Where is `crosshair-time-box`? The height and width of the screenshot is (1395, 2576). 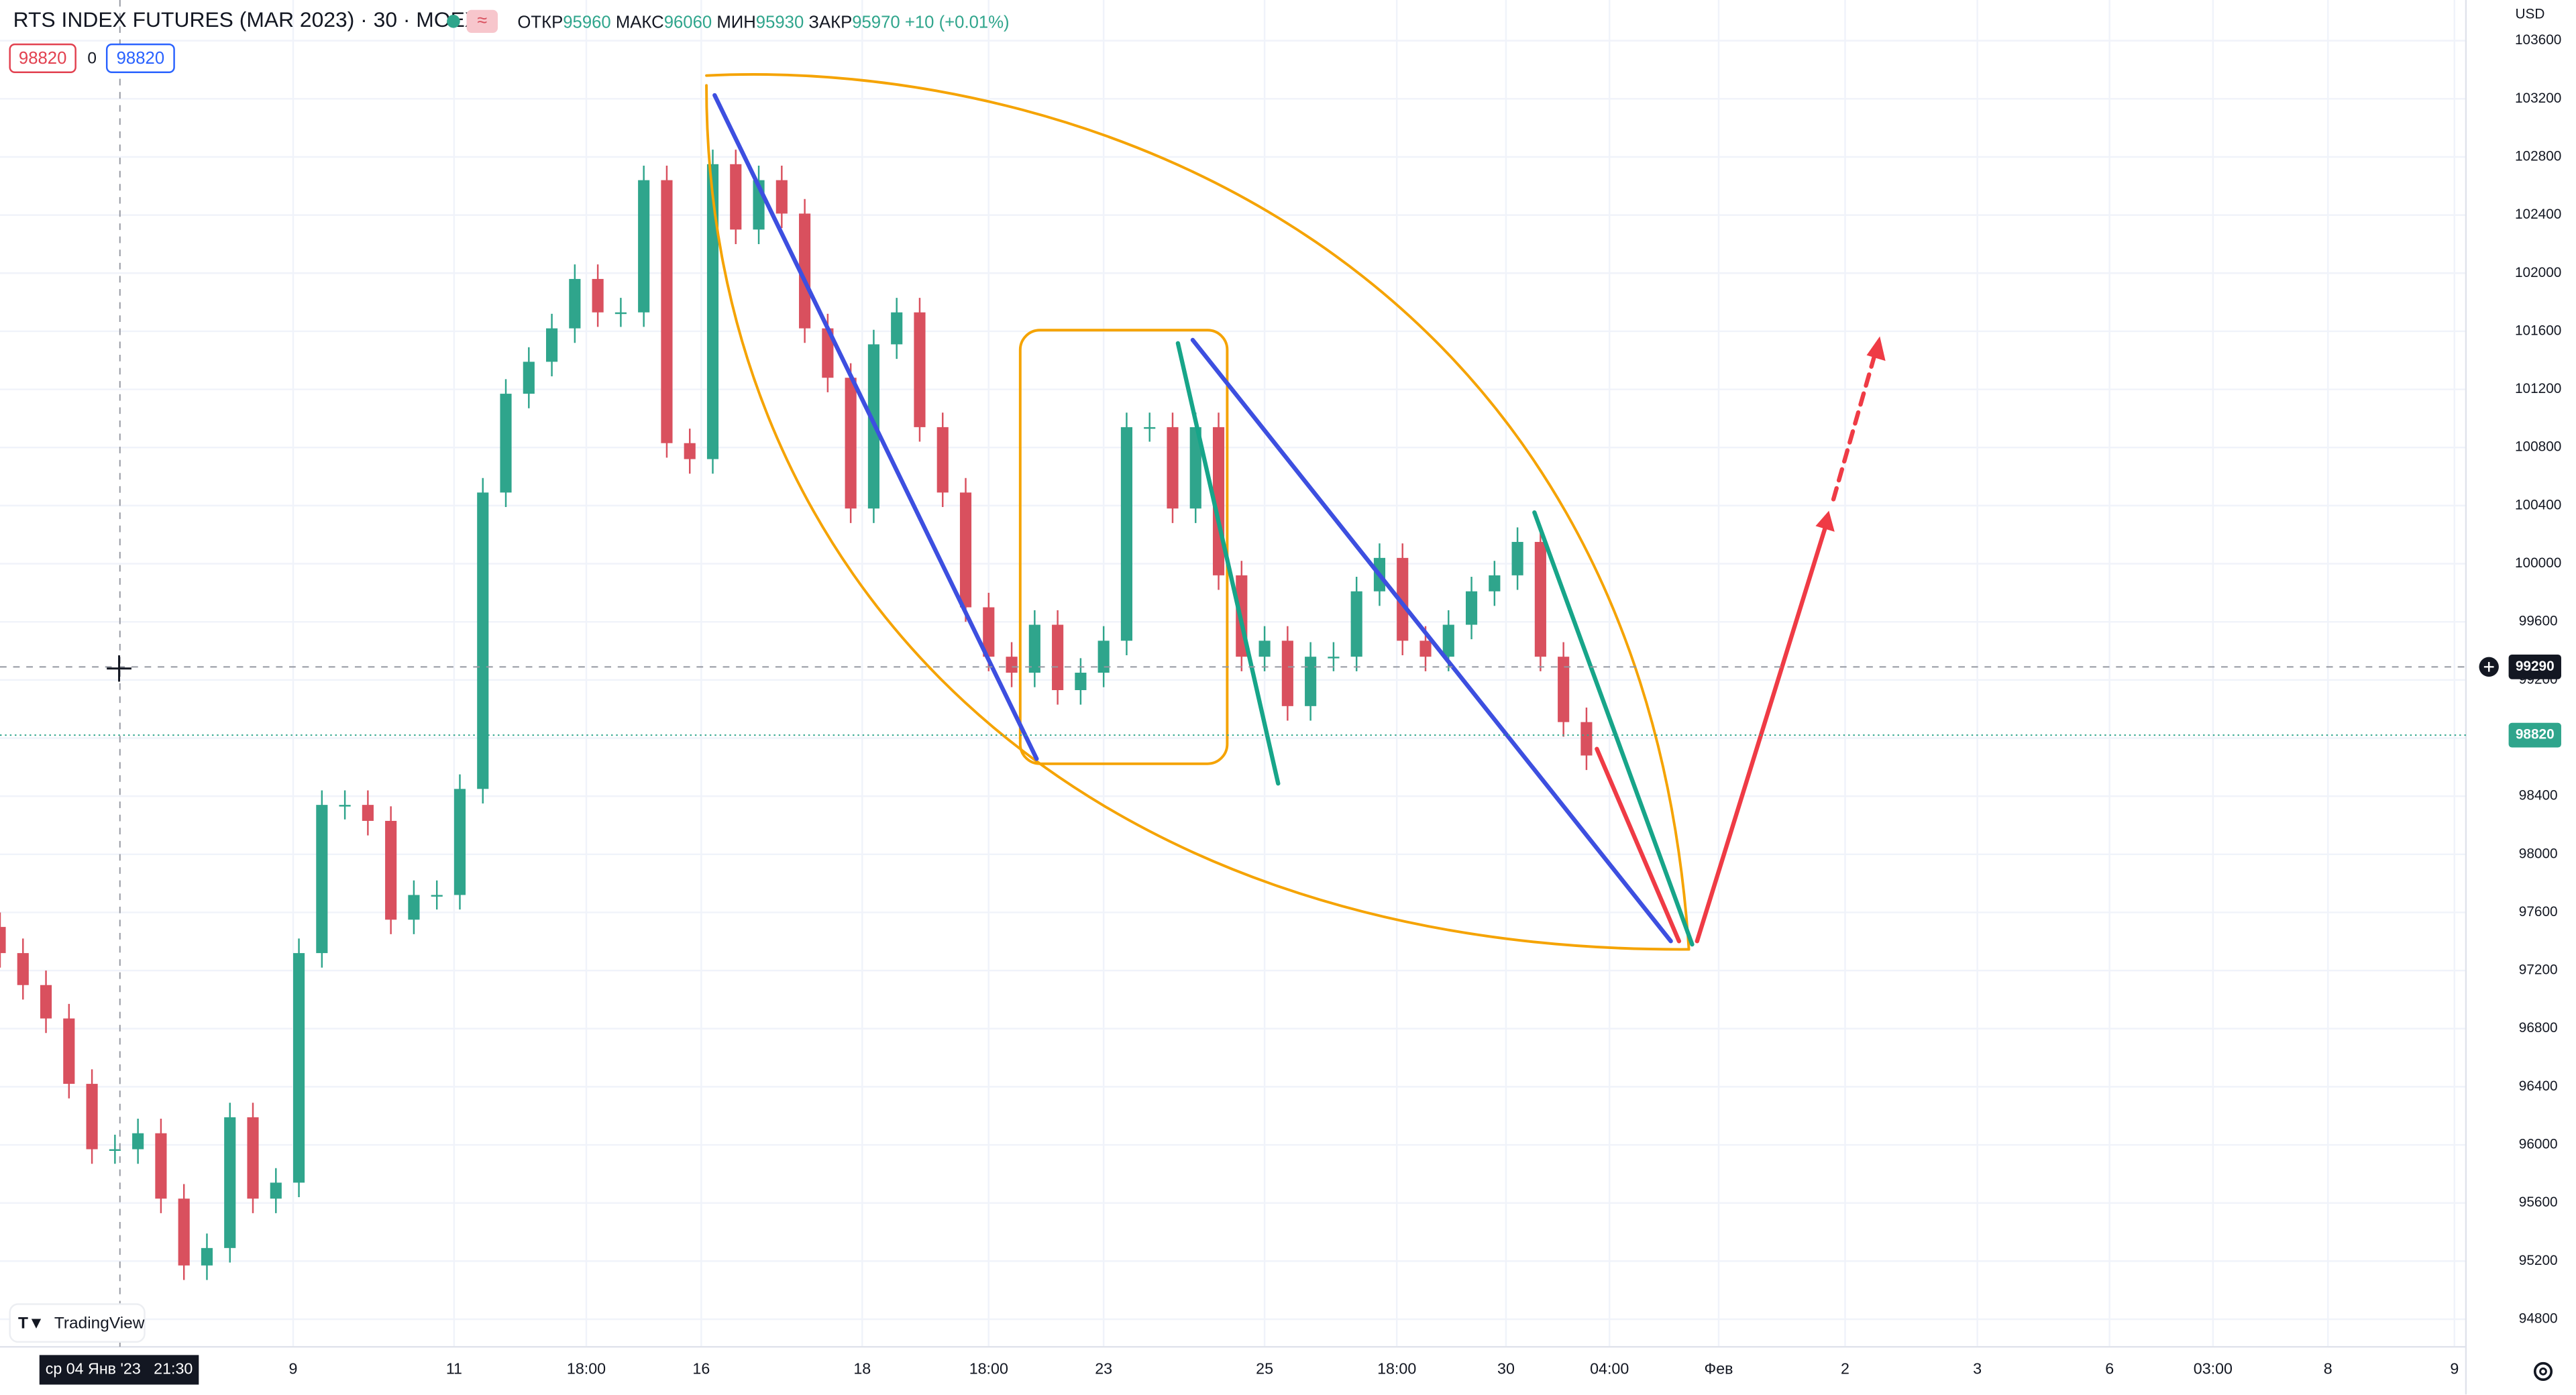
crosshair-time-box is located at coordinates (119, 1370).